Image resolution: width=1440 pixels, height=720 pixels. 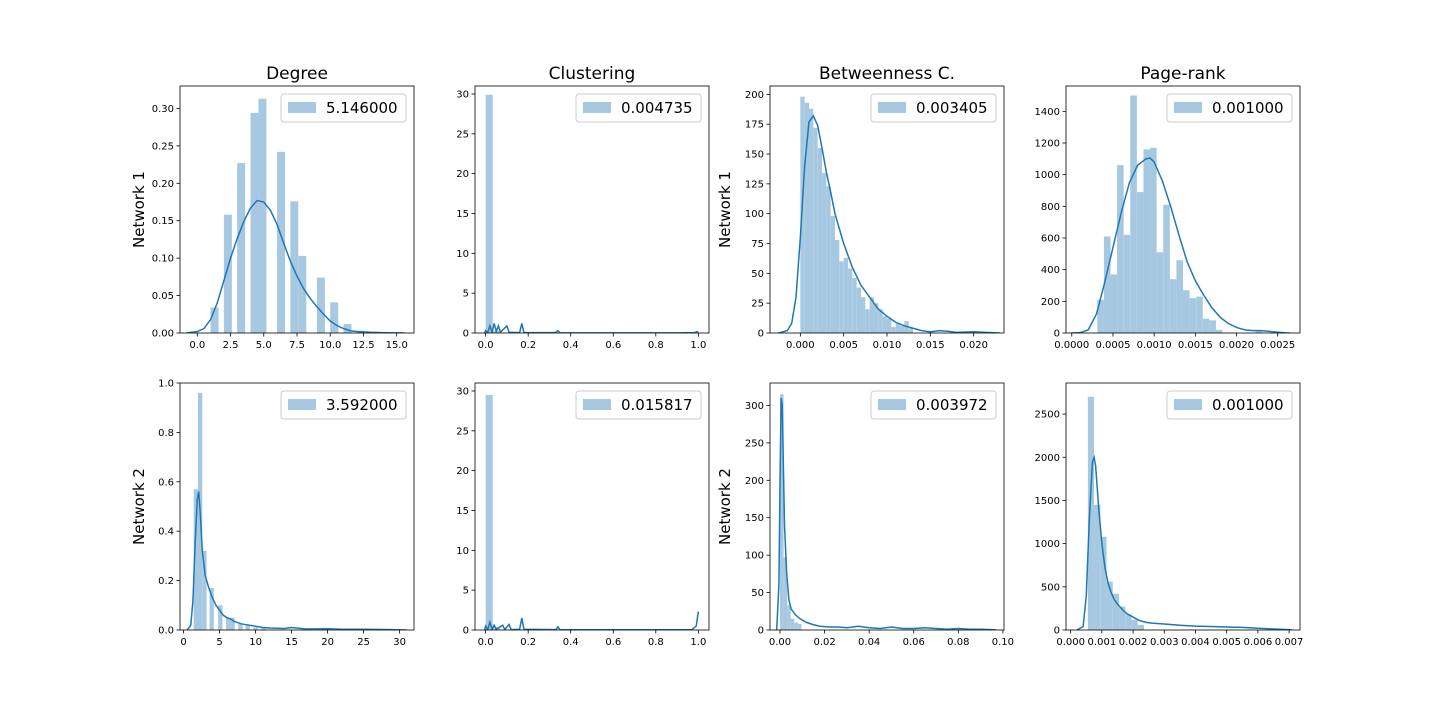 I want to click on y-tick-label: 500, so click(x=1050, y=587).